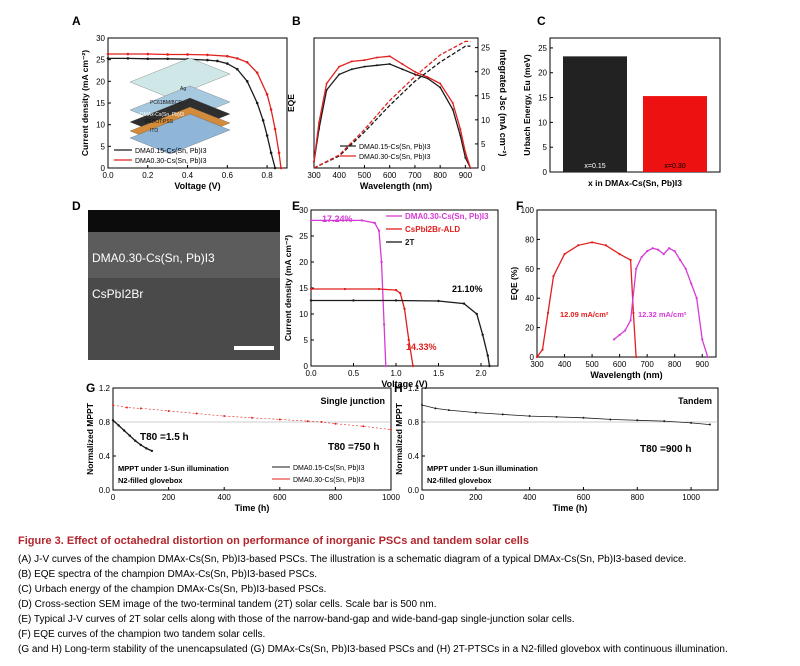 The image size is (800, 666). Describe the element at coordinates (100, 38) in the screenshot. I see `y-tick-label: 30` at that location.